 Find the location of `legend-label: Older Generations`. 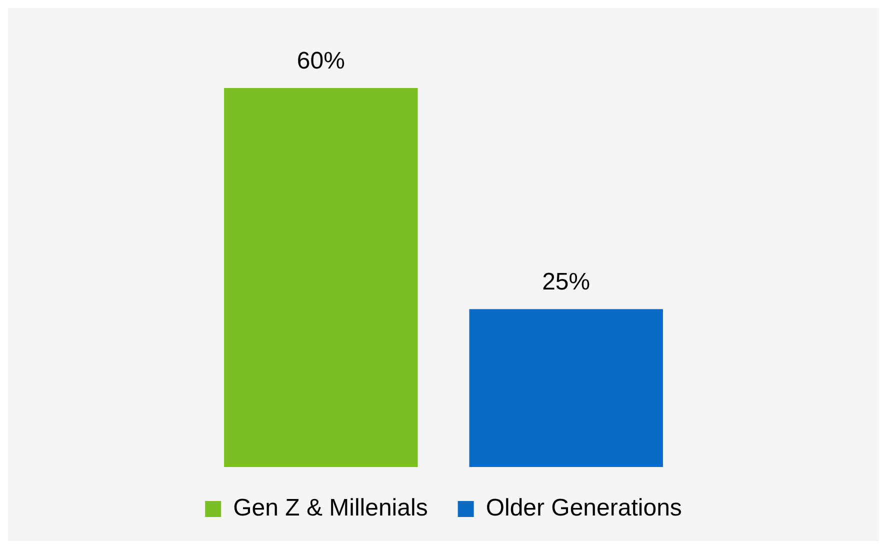

legend-label: Older Generations is located at coordinates (584, 508).